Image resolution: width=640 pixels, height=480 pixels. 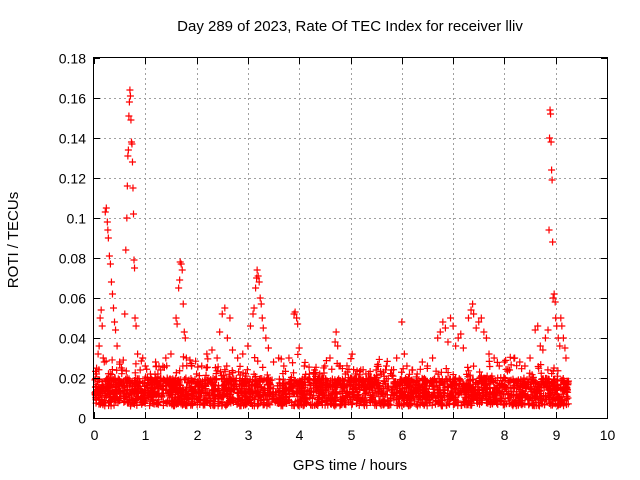 I want to click on y-tick-label: 0.06, so click(x=72, y=299).